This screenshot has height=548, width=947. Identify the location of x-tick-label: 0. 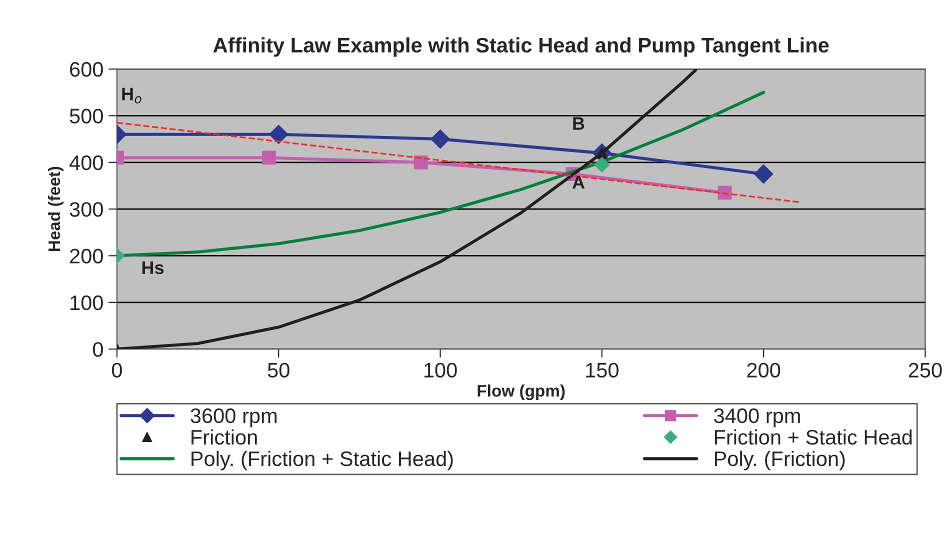
(117, 370).